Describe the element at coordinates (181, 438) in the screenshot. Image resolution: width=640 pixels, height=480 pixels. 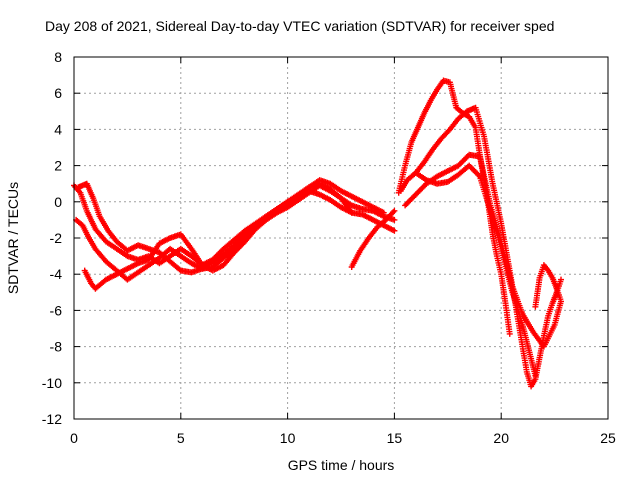
I see `x-tick-label: 5` at that location.